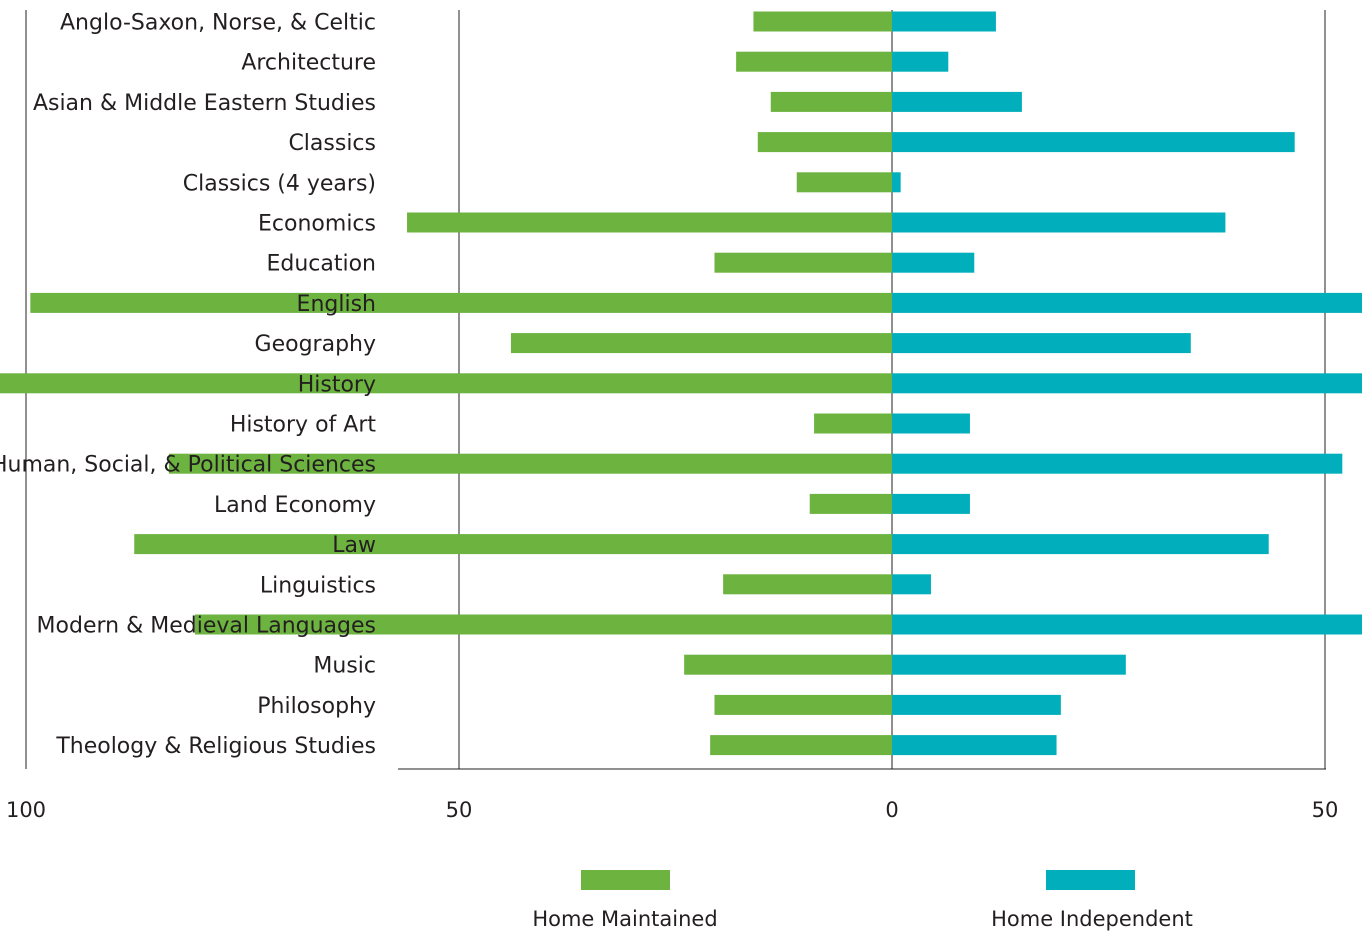 The height and width of the screenshot is (937, 1362). Describe the element at coordinates (336, 304) in the screenshot. I see `category-label: English` at that location.